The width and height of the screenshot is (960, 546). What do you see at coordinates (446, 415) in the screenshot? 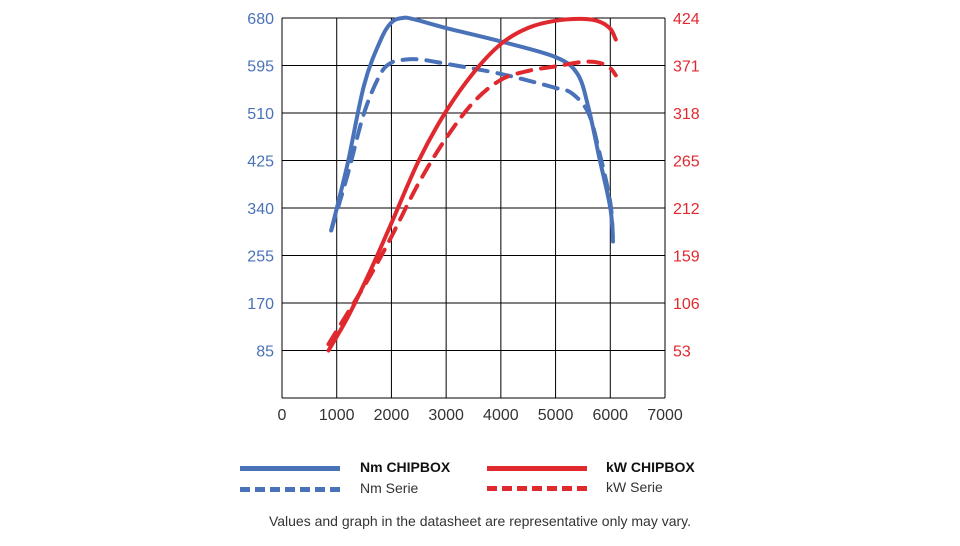
I see `x-tick-label: 3000` at bounding box center [446, 415].